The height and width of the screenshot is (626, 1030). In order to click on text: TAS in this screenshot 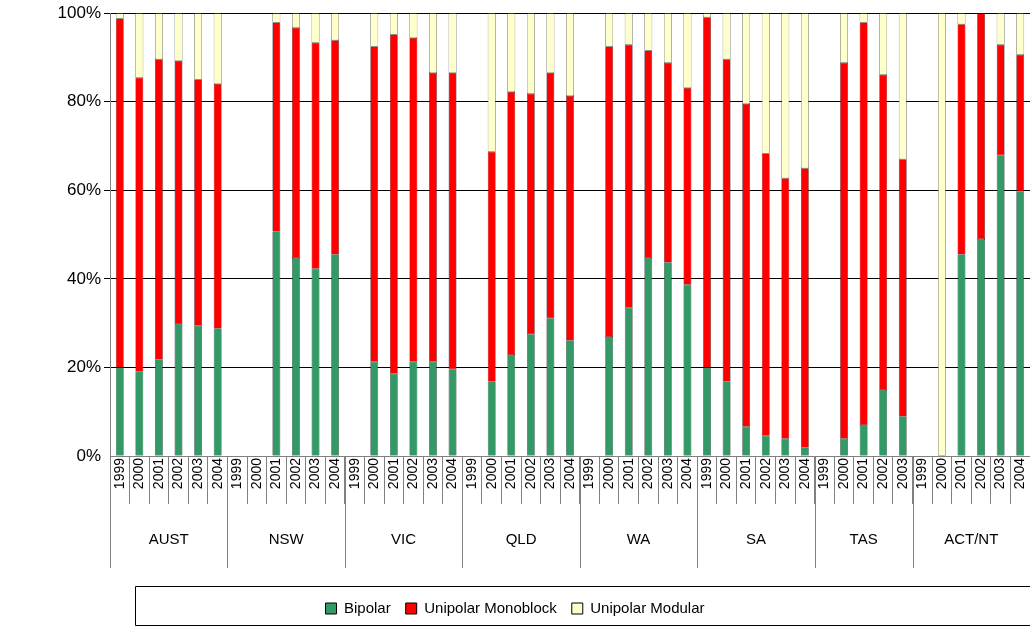, I will do `click(863, 539)`.